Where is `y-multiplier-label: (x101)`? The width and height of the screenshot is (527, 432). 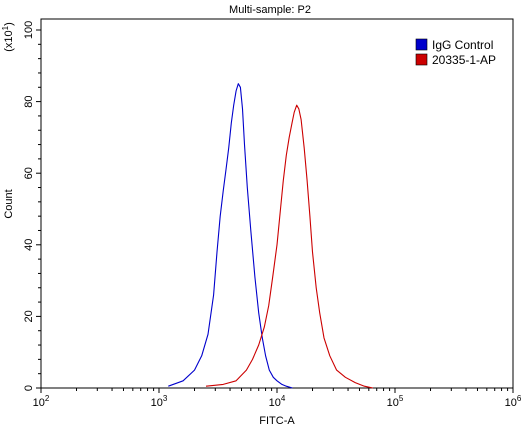 y-multiplier-label: (x101) is located at coordinates (8, 37).